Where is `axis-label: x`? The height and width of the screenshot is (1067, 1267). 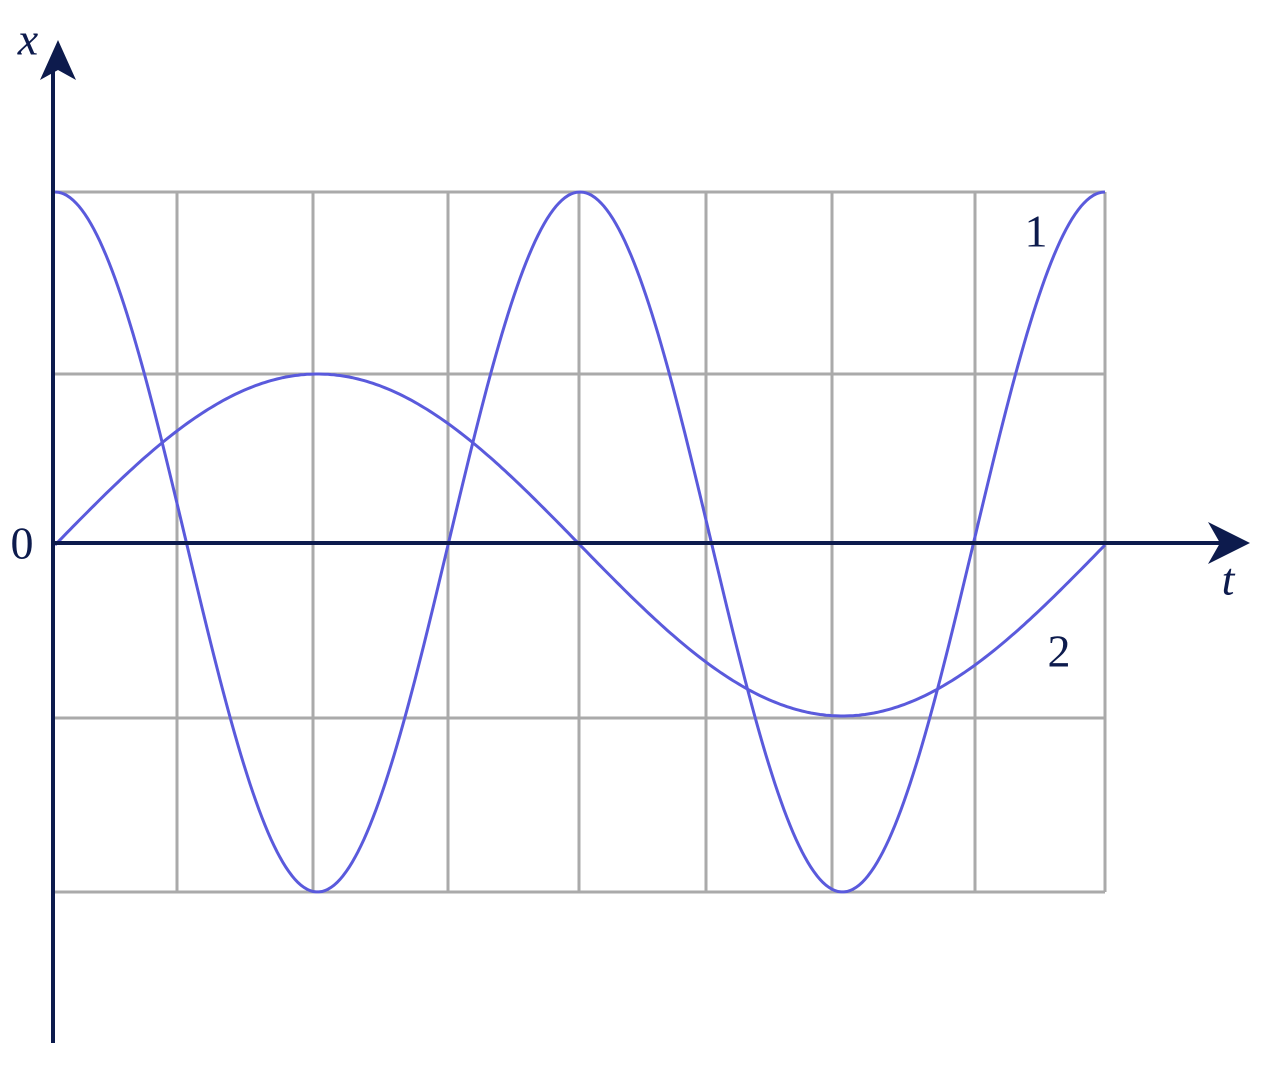 axis-label: x is located at coordinates (28, 39).